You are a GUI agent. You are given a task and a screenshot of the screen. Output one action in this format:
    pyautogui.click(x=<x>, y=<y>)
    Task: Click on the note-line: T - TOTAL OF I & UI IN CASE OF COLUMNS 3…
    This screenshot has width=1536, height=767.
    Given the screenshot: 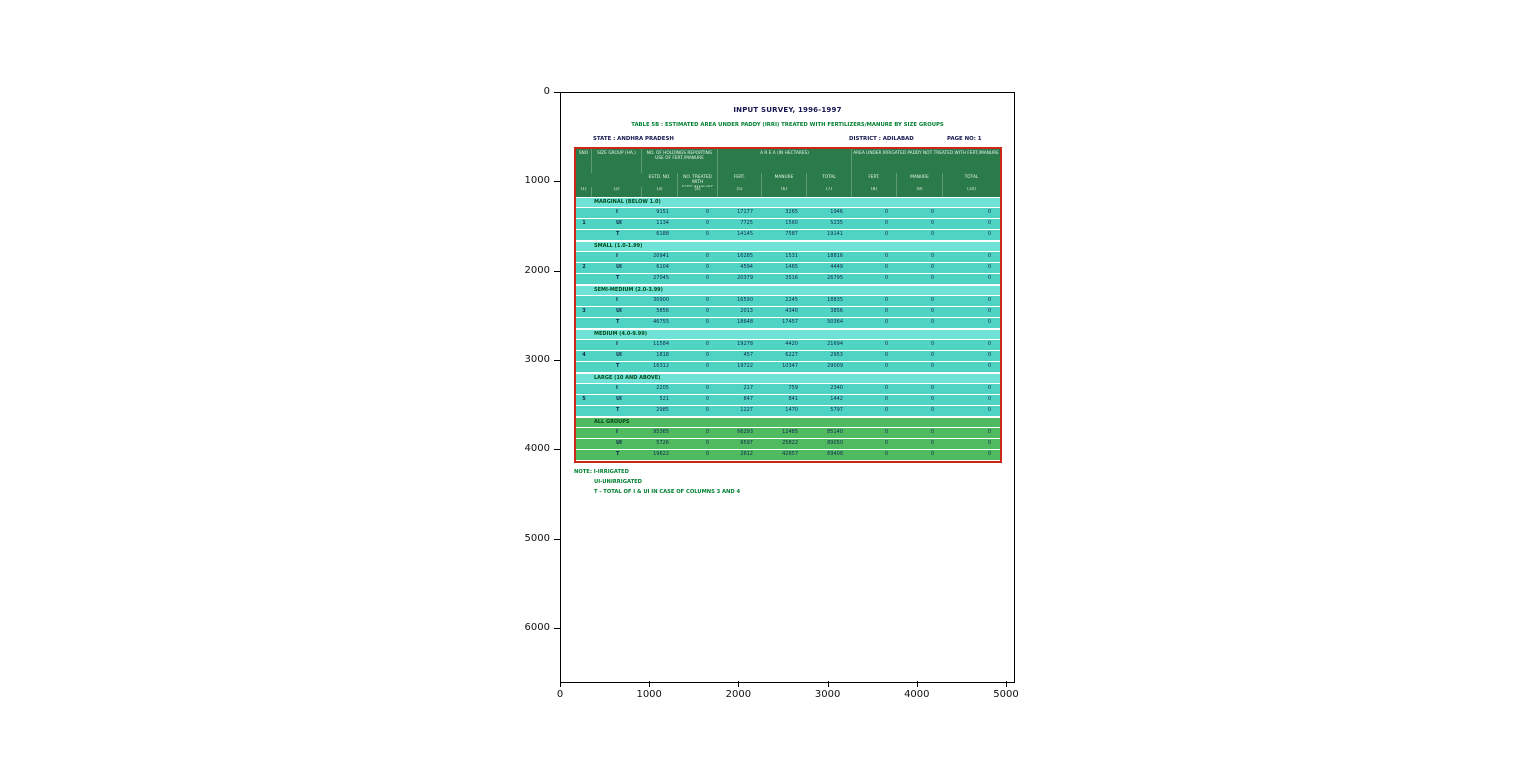 What is the action you would take?
    pyautogui.click(x=667, y=492)
    